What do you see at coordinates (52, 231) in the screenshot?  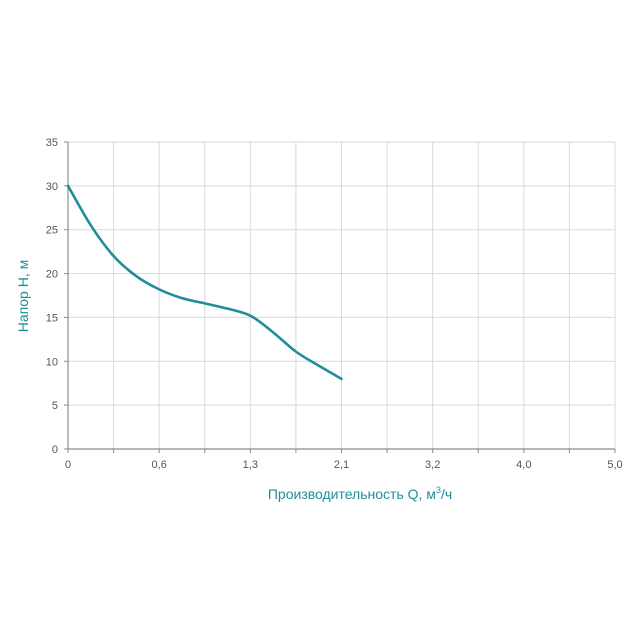 I see `y-tick-label: 25` at bounding box center [52, 231].